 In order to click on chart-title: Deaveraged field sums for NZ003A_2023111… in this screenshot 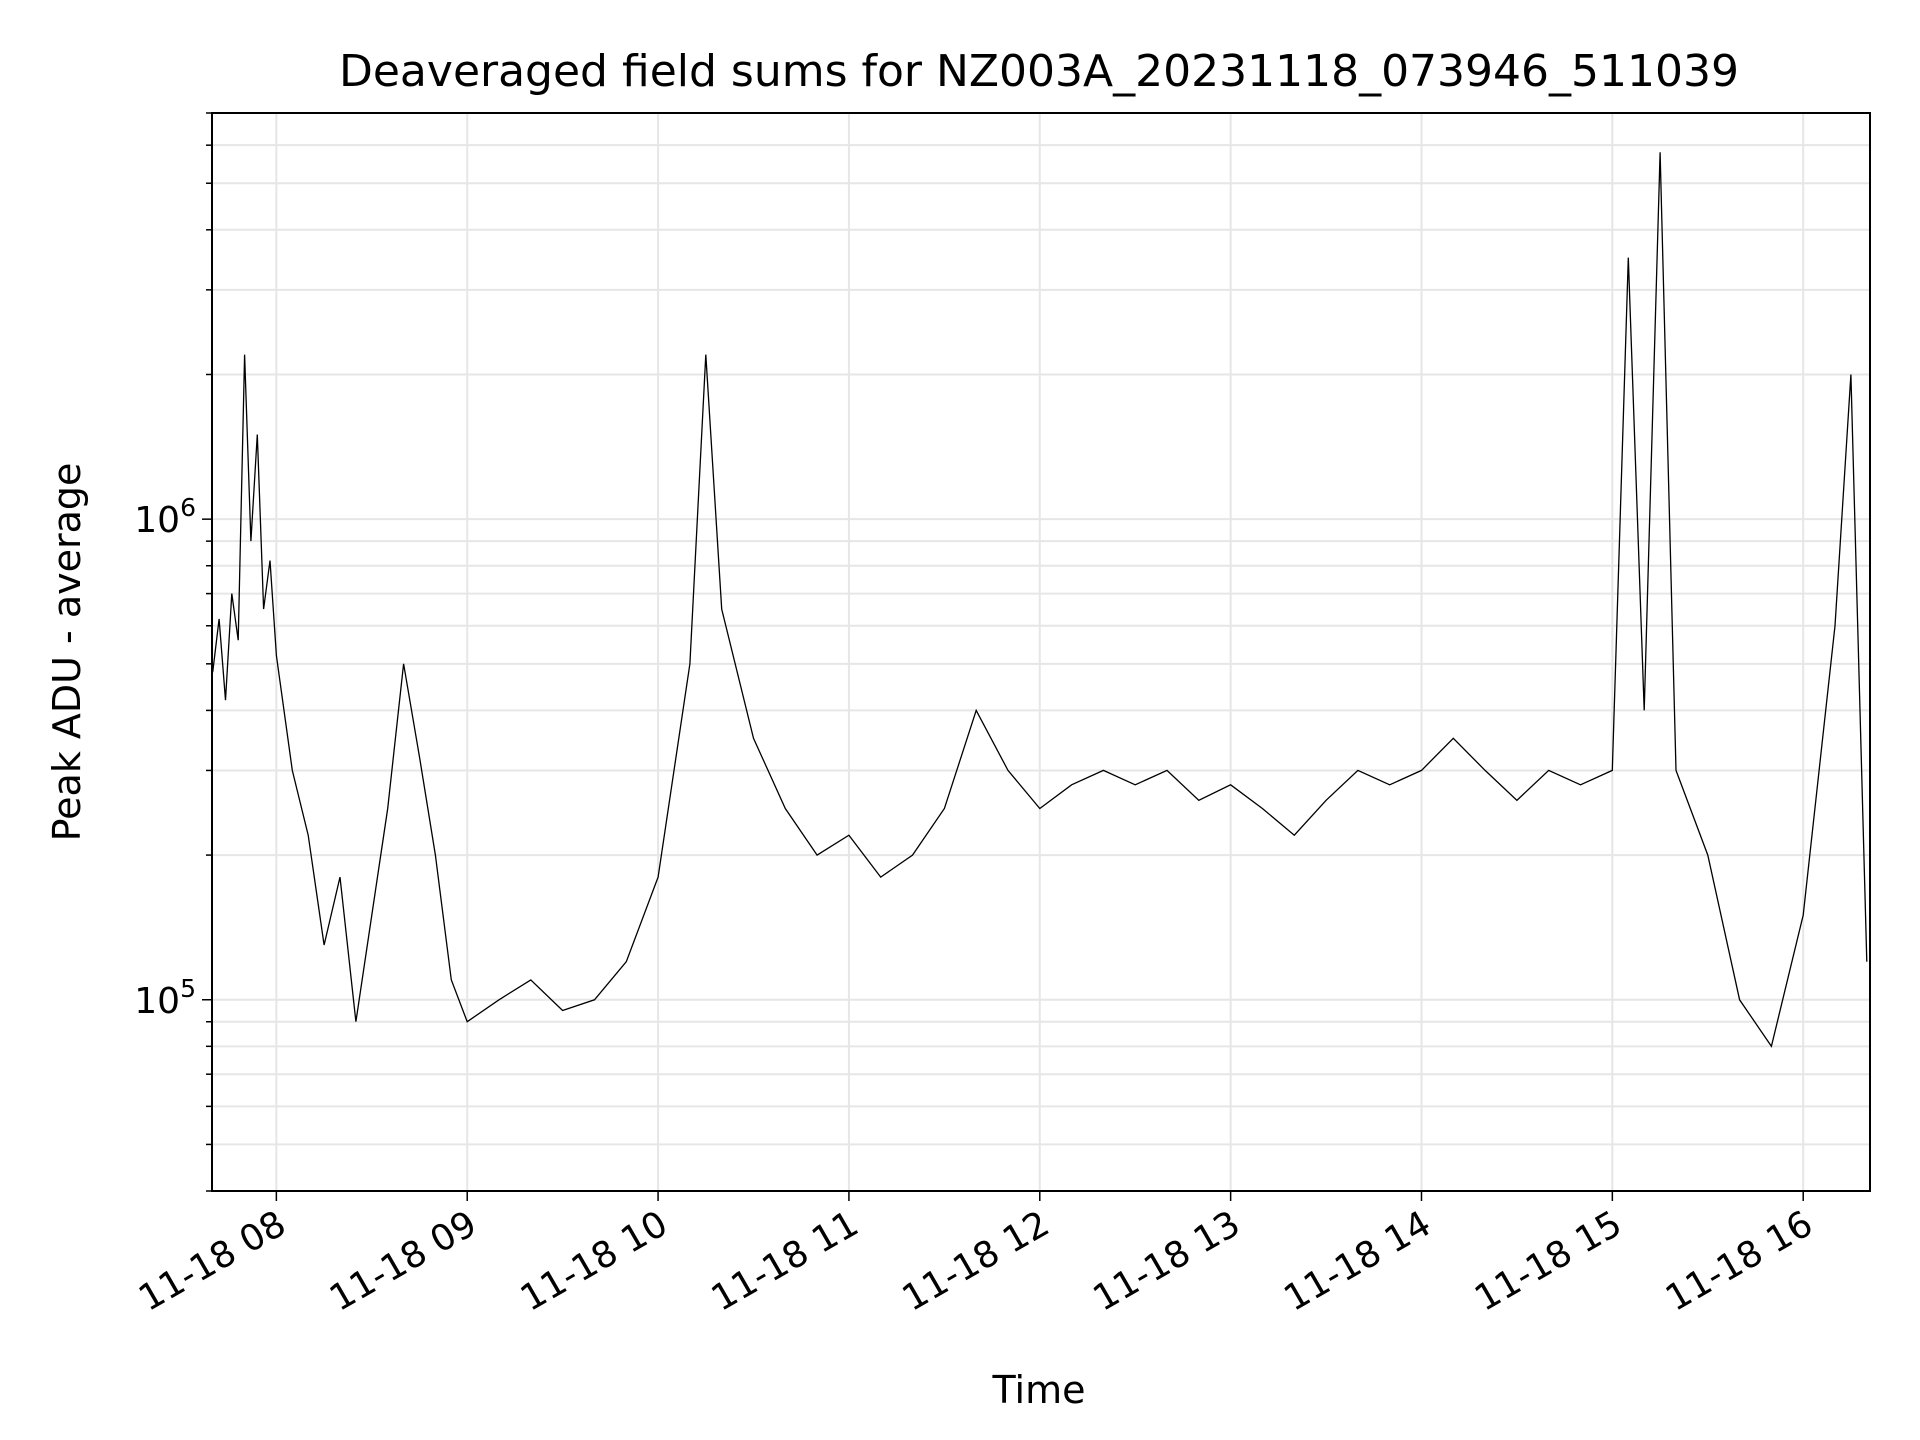, I will do `click(1039, 71)`.